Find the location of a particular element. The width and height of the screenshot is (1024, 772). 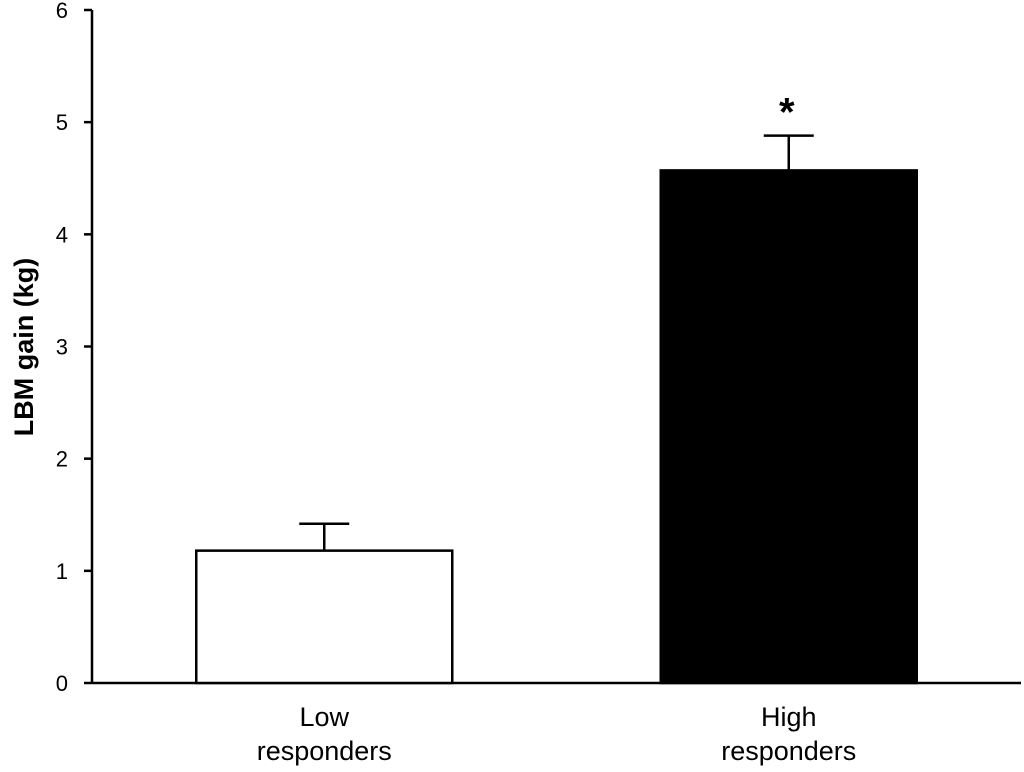

category-label-line: Low is located at coordinates (324, 717).